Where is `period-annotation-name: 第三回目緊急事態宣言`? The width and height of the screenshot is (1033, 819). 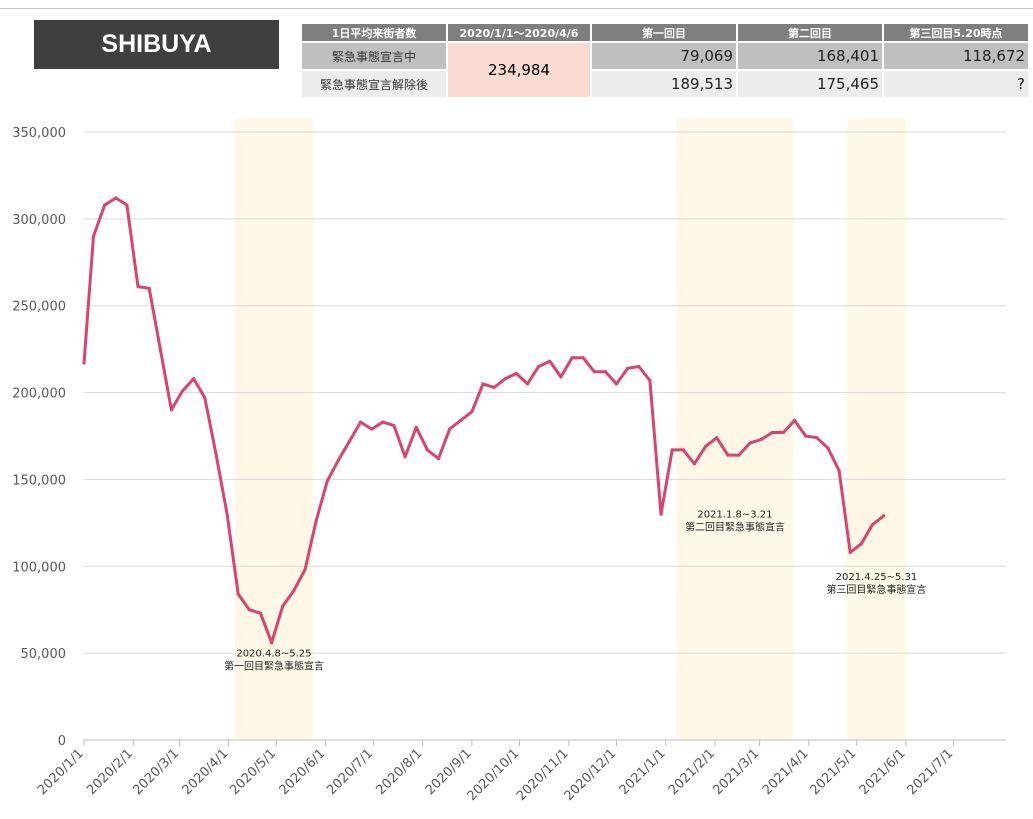 period-annotation-name: 第三回目緊急事態宣言 is located at coordinates (876, 589).